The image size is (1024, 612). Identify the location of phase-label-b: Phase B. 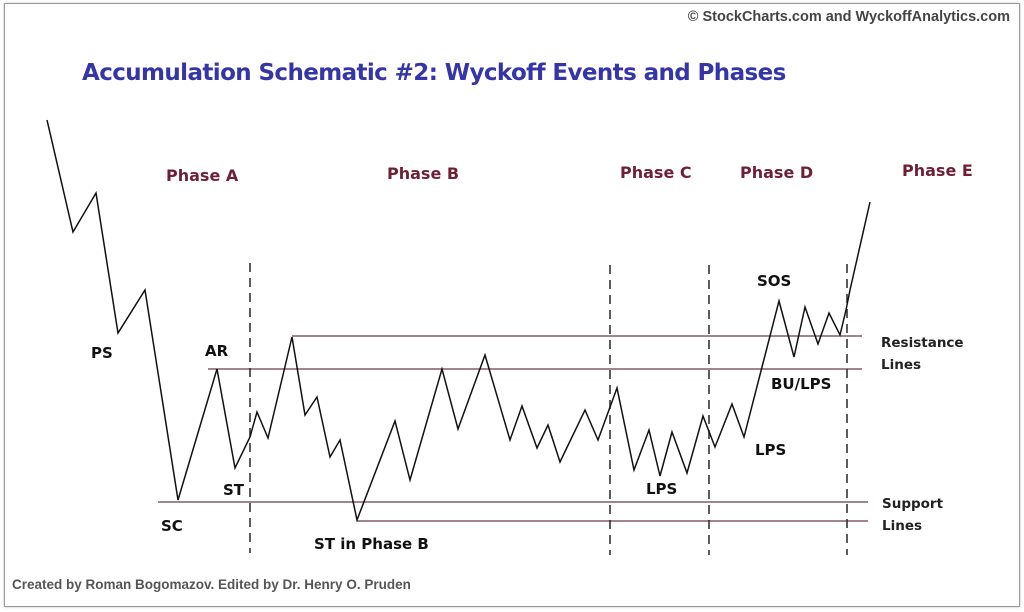
(423, 173).